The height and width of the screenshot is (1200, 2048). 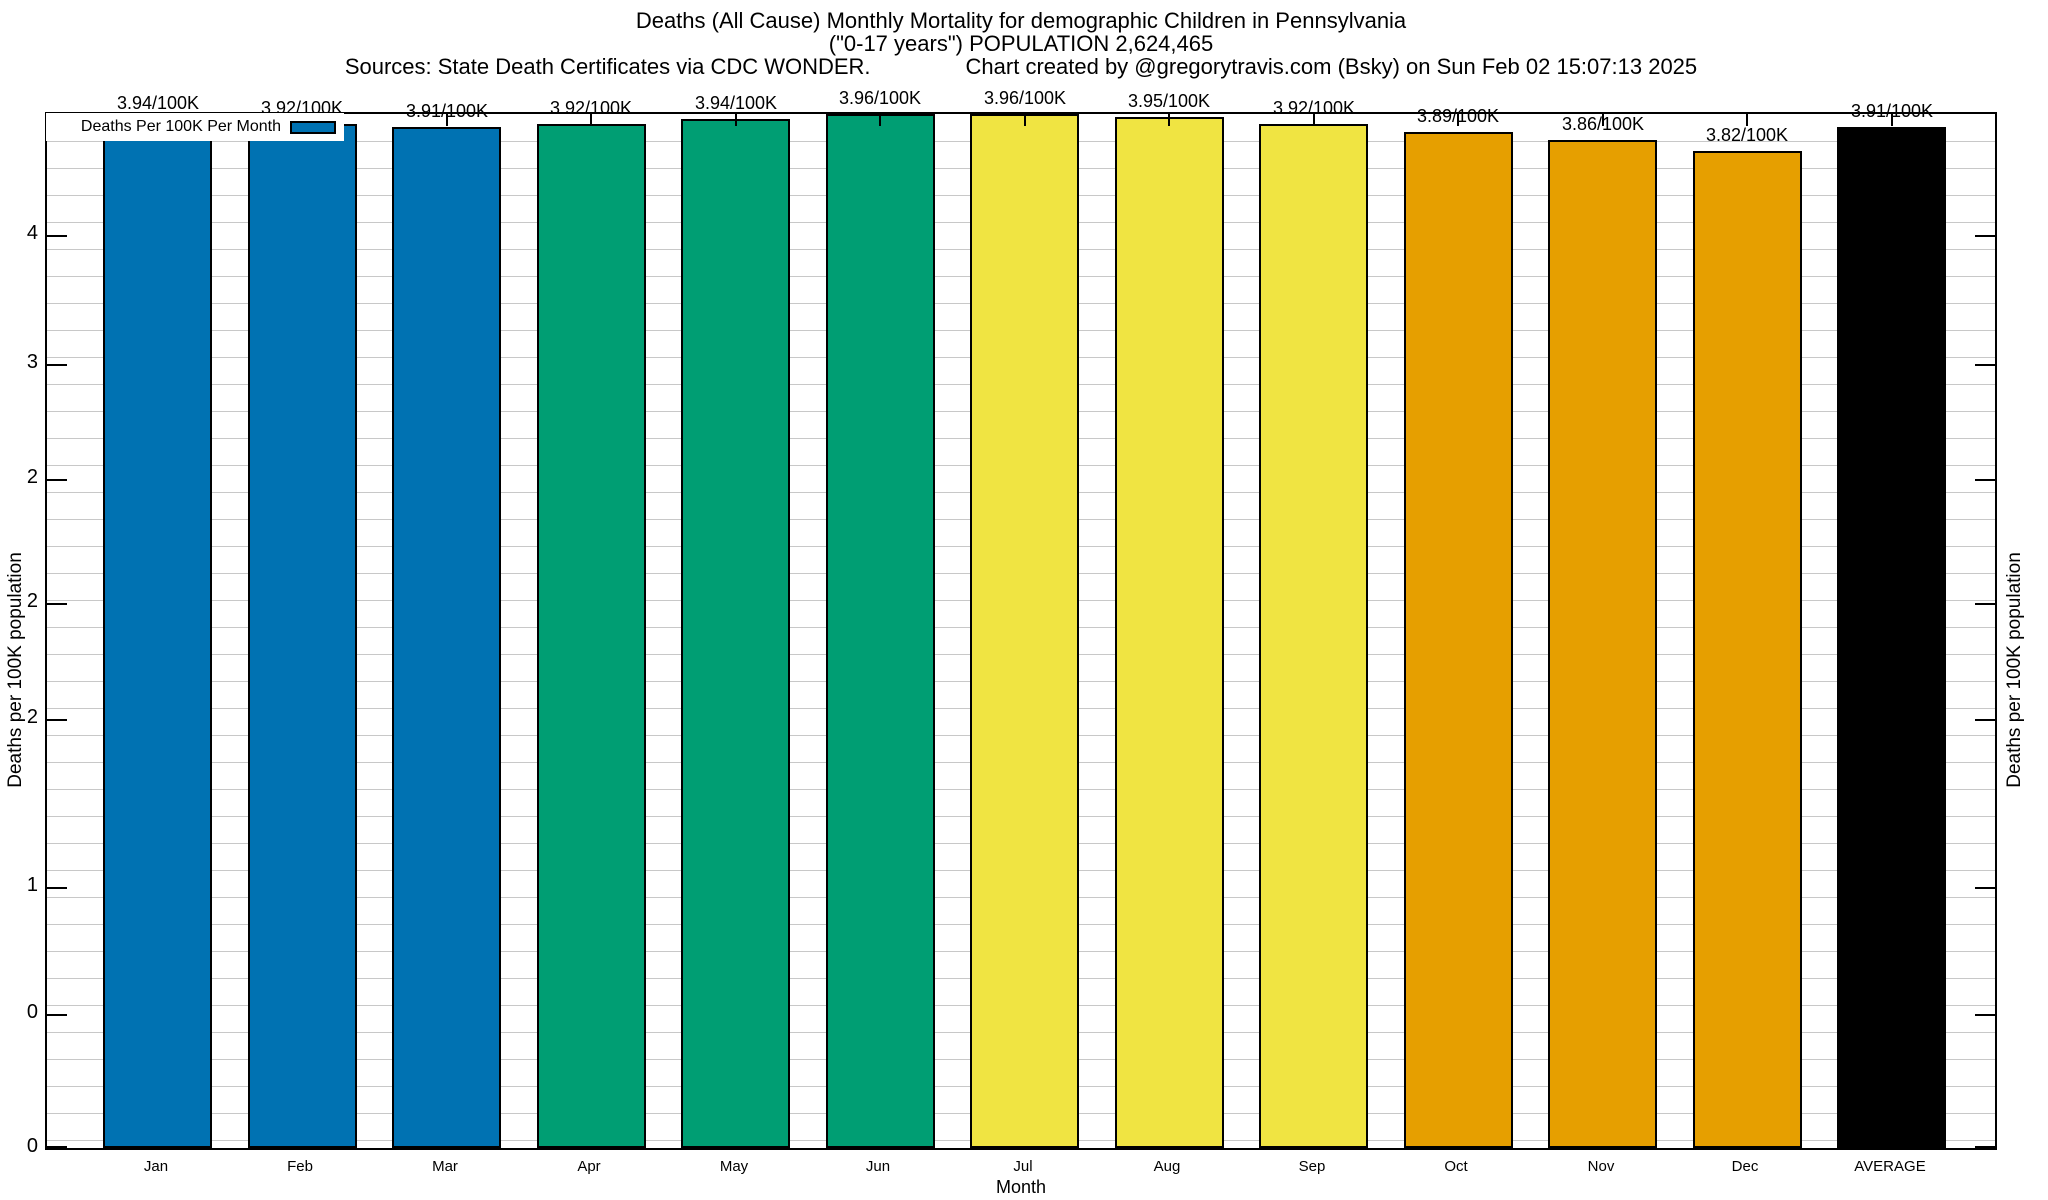 What do you see at coordinates (445, 1166) in the screenshot?
I see `x-tick-label: Mar` at bounding box center [445, 1166].